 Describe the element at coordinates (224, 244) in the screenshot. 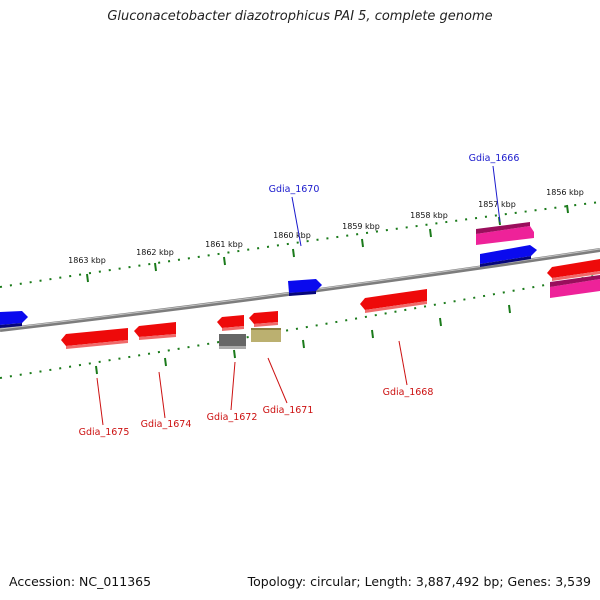

I see `kbp-label-1861: 1861 kbp` at that location.